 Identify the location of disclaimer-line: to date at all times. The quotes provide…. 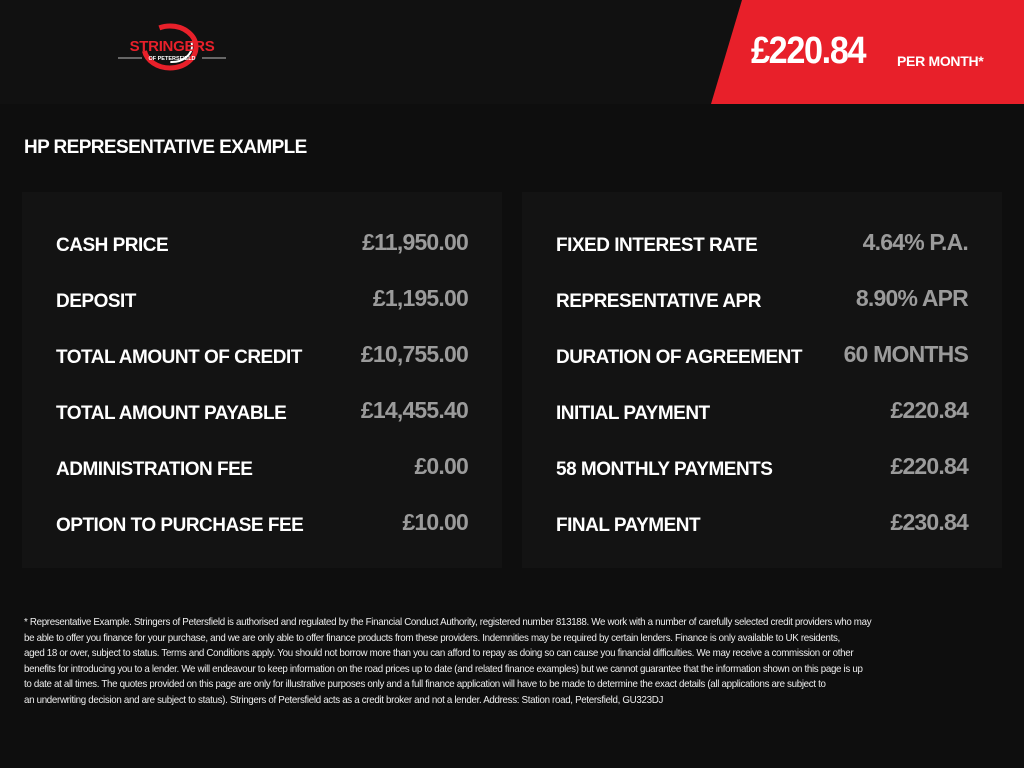
(425, 684).